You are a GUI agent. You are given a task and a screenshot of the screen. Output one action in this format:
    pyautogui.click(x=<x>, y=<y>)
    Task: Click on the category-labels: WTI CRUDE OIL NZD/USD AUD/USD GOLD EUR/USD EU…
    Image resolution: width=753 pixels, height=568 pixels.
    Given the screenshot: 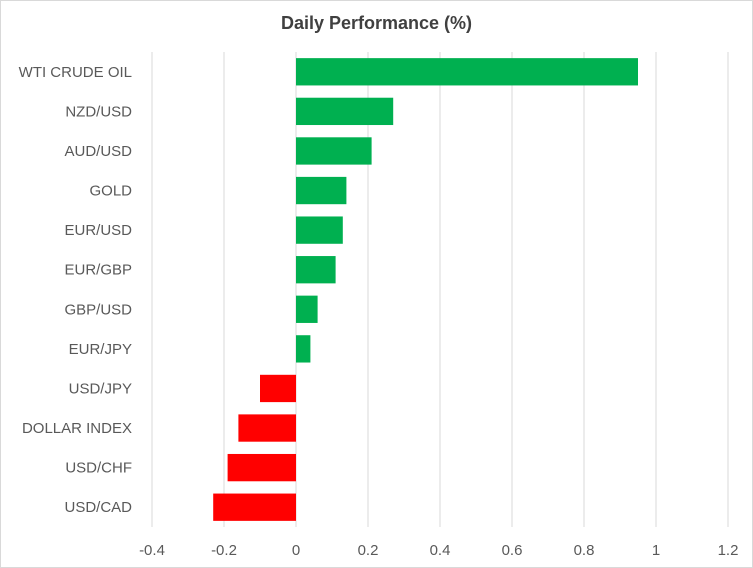 What is the action you would take?
    pyautogui.click(x=76, y=290)
    